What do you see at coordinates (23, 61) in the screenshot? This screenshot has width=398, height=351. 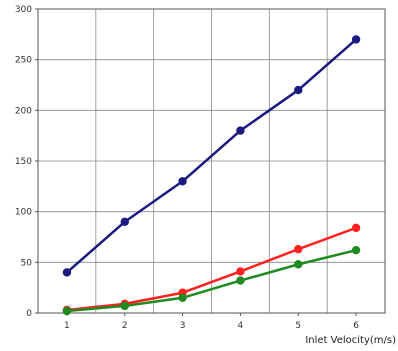 I see `y-tick-label: 250` at bounding box center [23, 61].